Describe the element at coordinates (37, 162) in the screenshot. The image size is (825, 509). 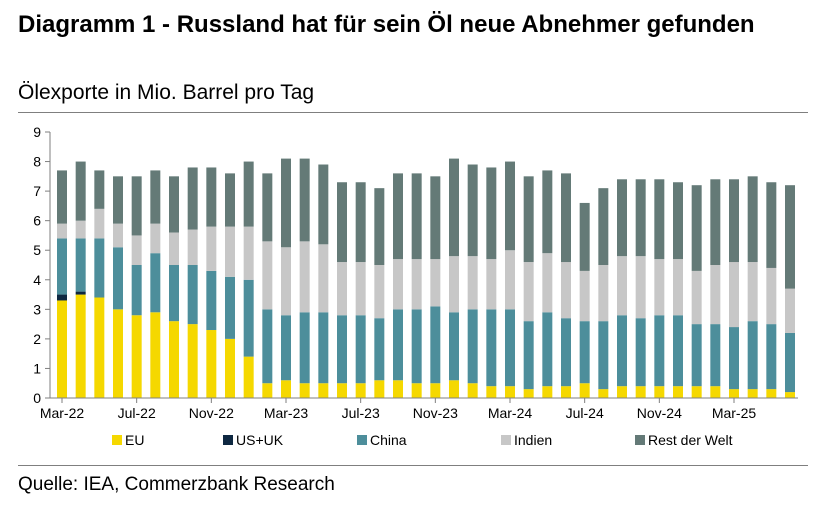
I see `y-tick-label-8: 8` at that location.